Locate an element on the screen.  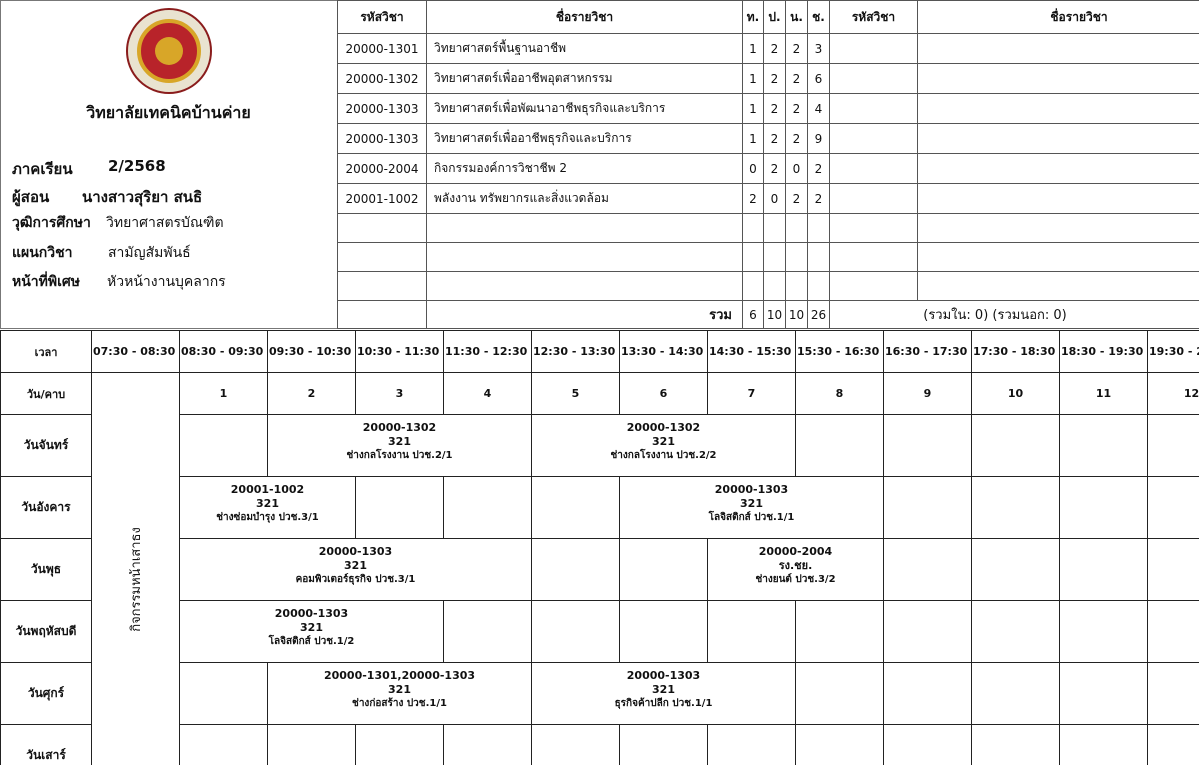
course-cell: 3 is located at coordinates (818, 48).